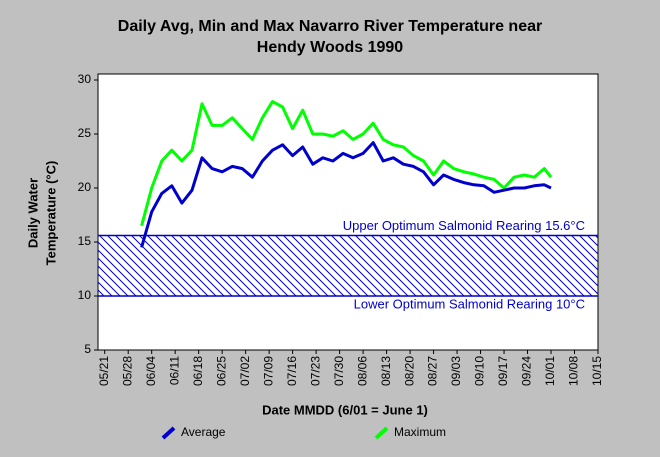  Describe the element at coordinates (409, 371) in the screenshot. I see `x-tick-label: 08/20` at that location.